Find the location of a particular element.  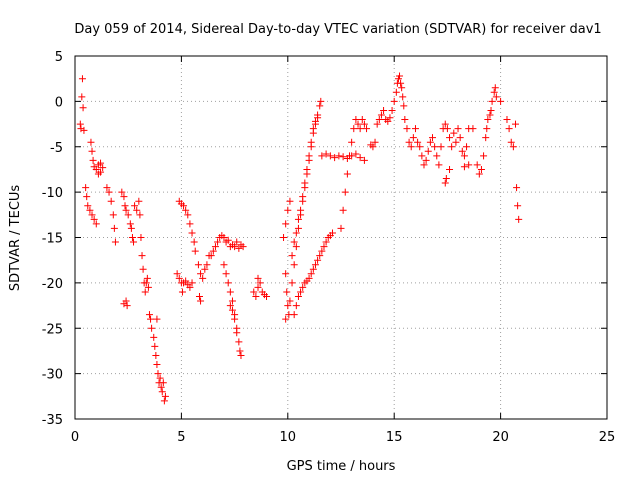

x-tick-label: 25 is located at coordinates (607, 437).